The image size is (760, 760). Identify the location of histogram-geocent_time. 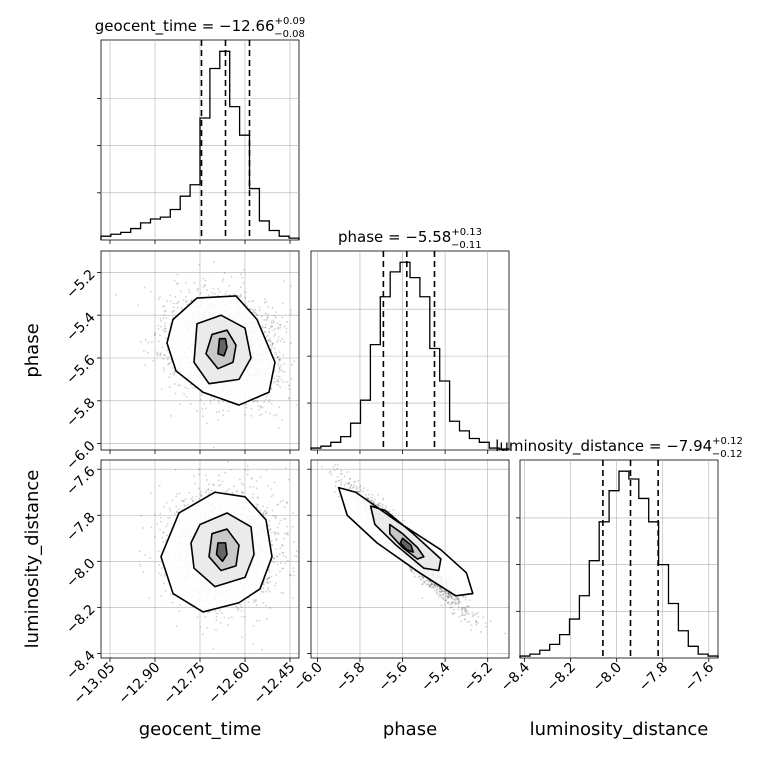
(200, 145).